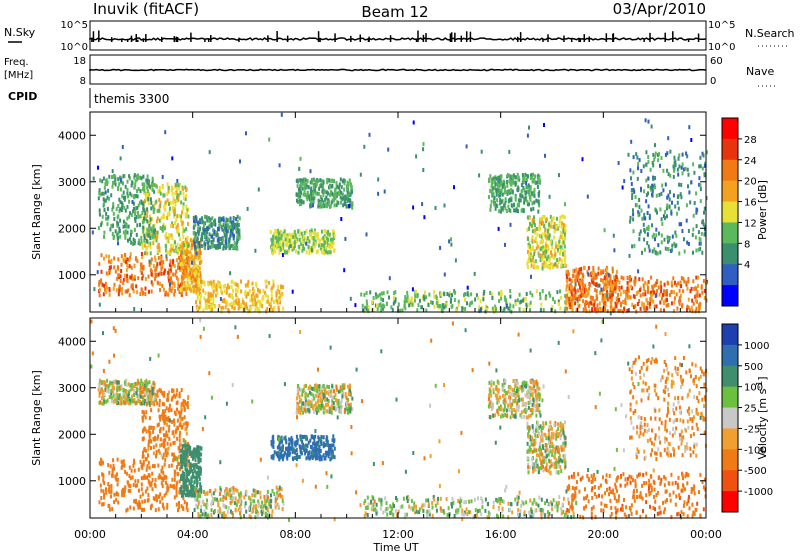  Describe the element at coordinates (730, 149) in the screenshot. I see `power-colorbar-bin` at that location.